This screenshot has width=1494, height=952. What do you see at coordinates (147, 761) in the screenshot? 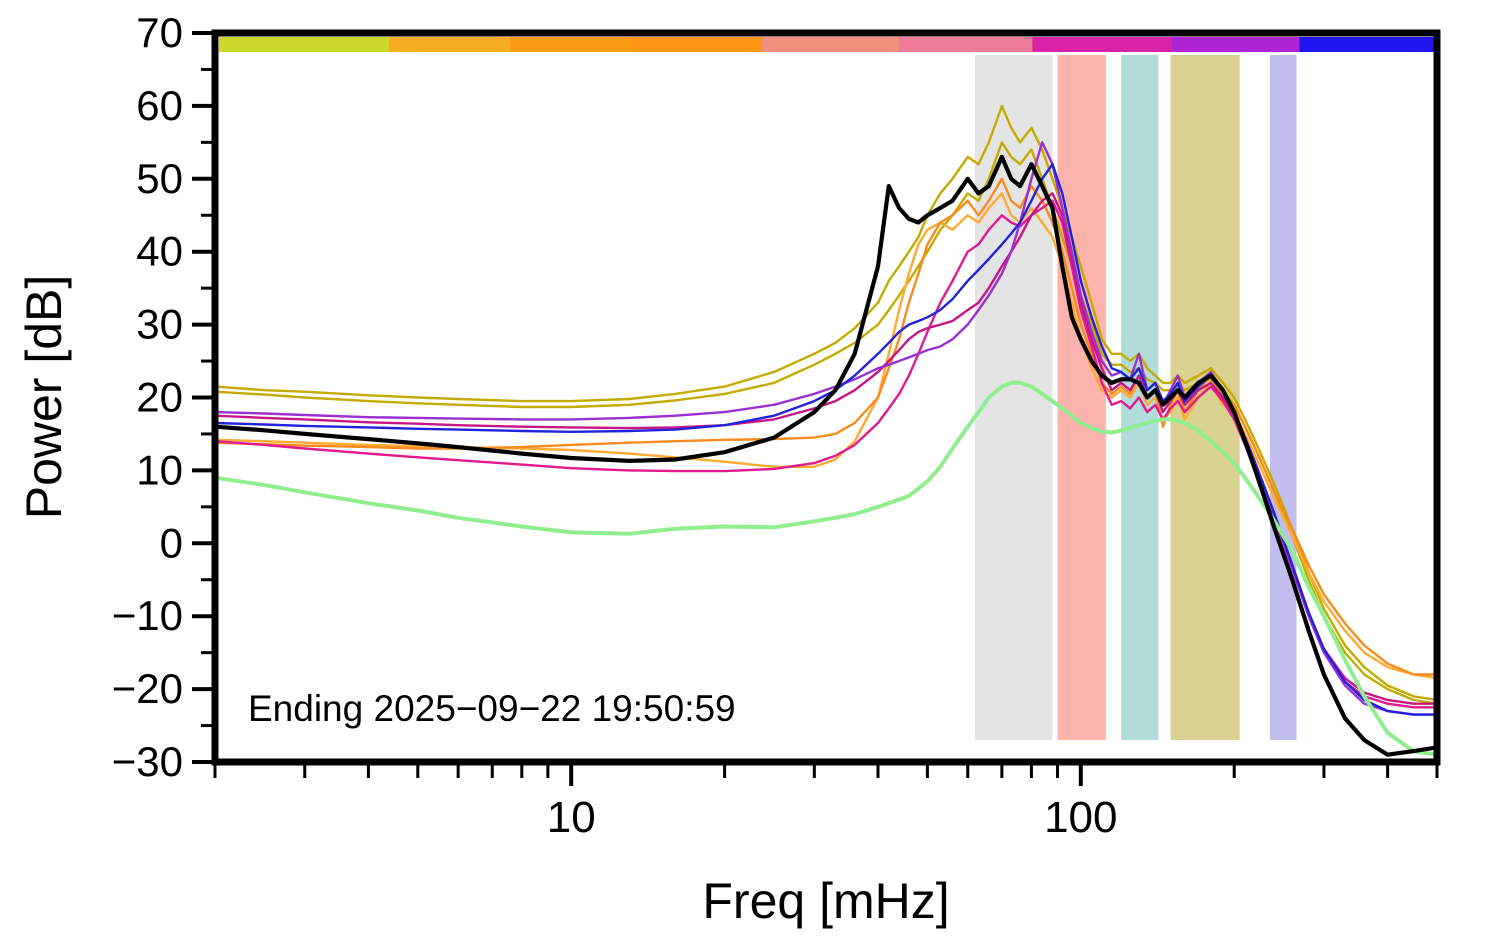
I see `svg-text: −30` at bounding box center [147, 761].